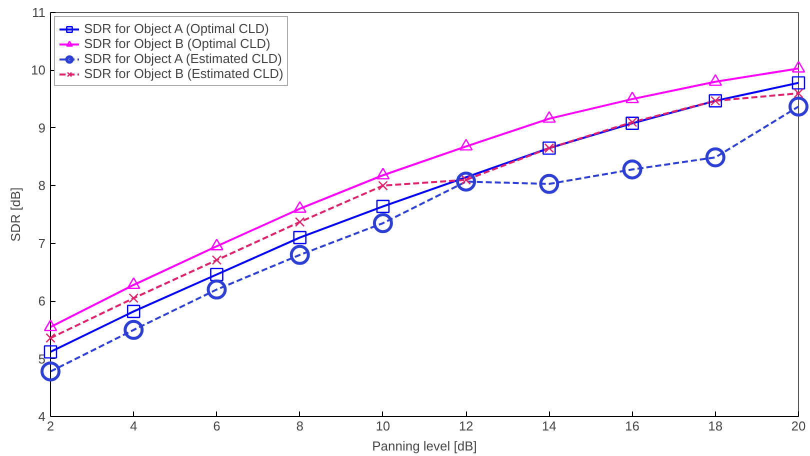  I want to click on x-tick-label: 8, so click(300, 426).